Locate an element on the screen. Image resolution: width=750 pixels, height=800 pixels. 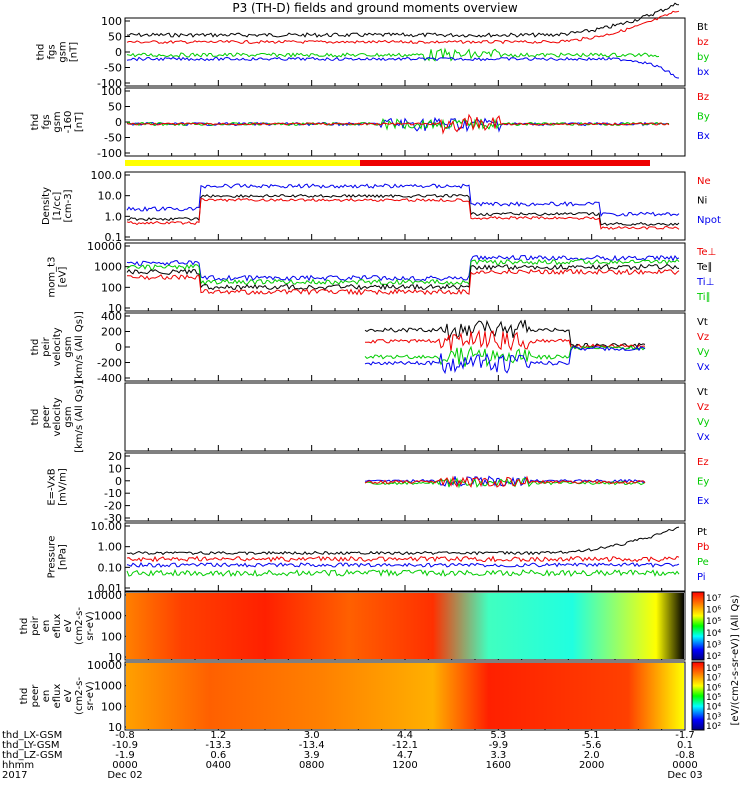
y-tick-label: 10 is located at coordinates (115, 308).